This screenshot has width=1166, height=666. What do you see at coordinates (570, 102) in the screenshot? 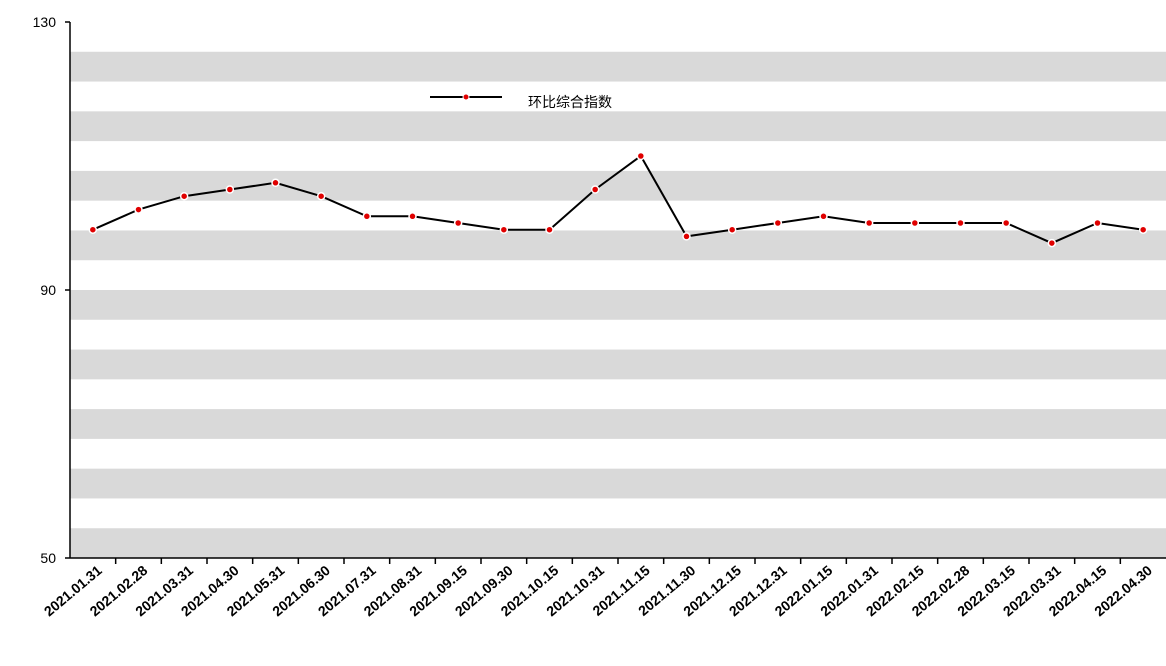
I see `legend-label: 环比综合指数` at bounding box center [570, 102].